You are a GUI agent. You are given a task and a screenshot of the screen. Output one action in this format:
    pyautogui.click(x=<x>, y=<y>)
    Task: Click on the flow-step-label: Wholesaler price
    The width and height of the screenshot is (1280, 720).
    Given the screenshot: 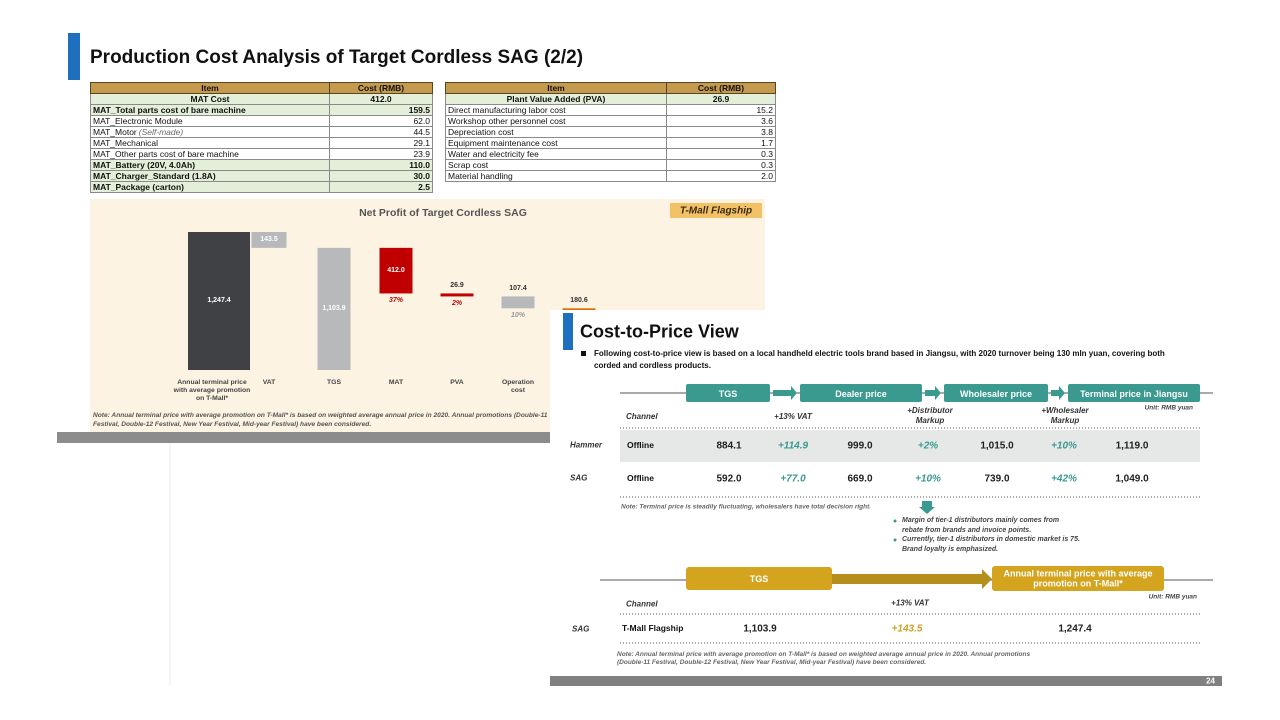 What is the action you would take?
    pyautogui.click(x=996, y=393)
    